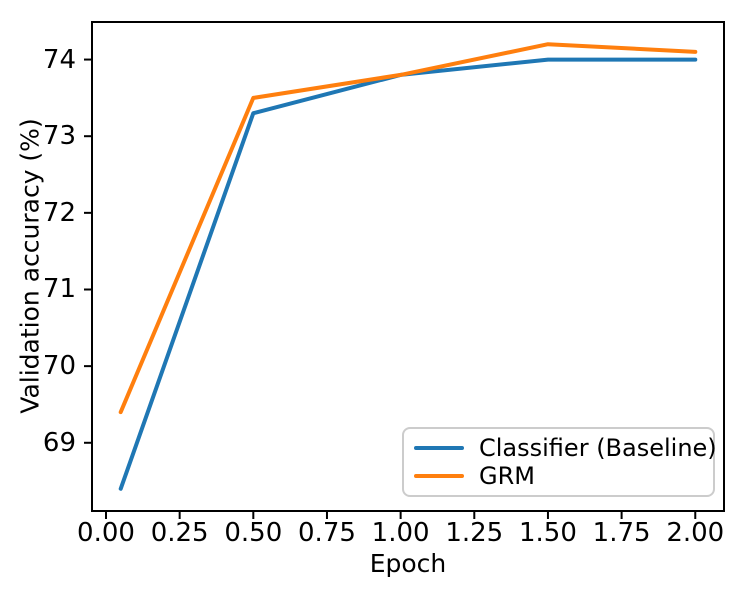 This screenshot has height=598, width=747. Describe the element at coordinates (507, 476) in the screenshot. I see `legend-label: GRM` at that location.